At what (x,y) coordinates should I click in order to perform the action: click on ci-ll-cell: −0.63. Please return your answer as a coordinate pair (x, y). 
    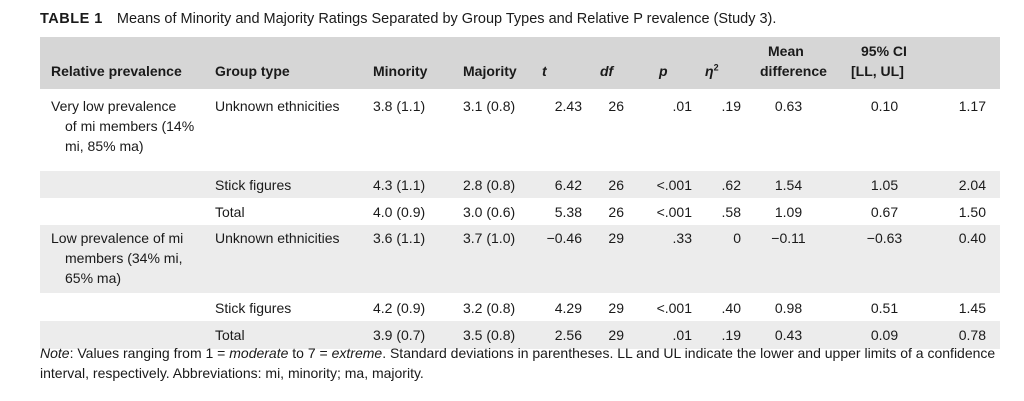
    Looking at the image, I should click on (884, 238).